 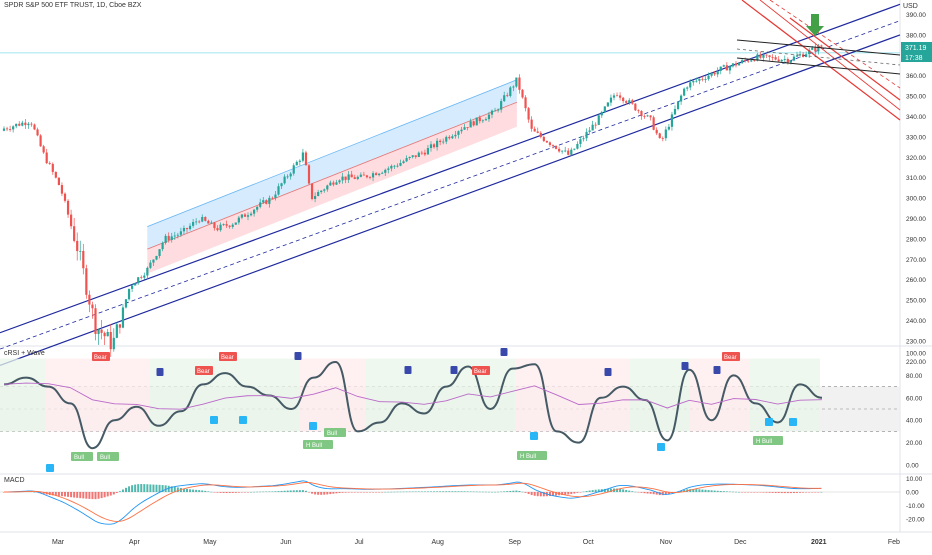 What do you see at coordinates (916, 137) in the screenshot?
I see `price-tick-label: 330.00` at bounding box center [916, 137].